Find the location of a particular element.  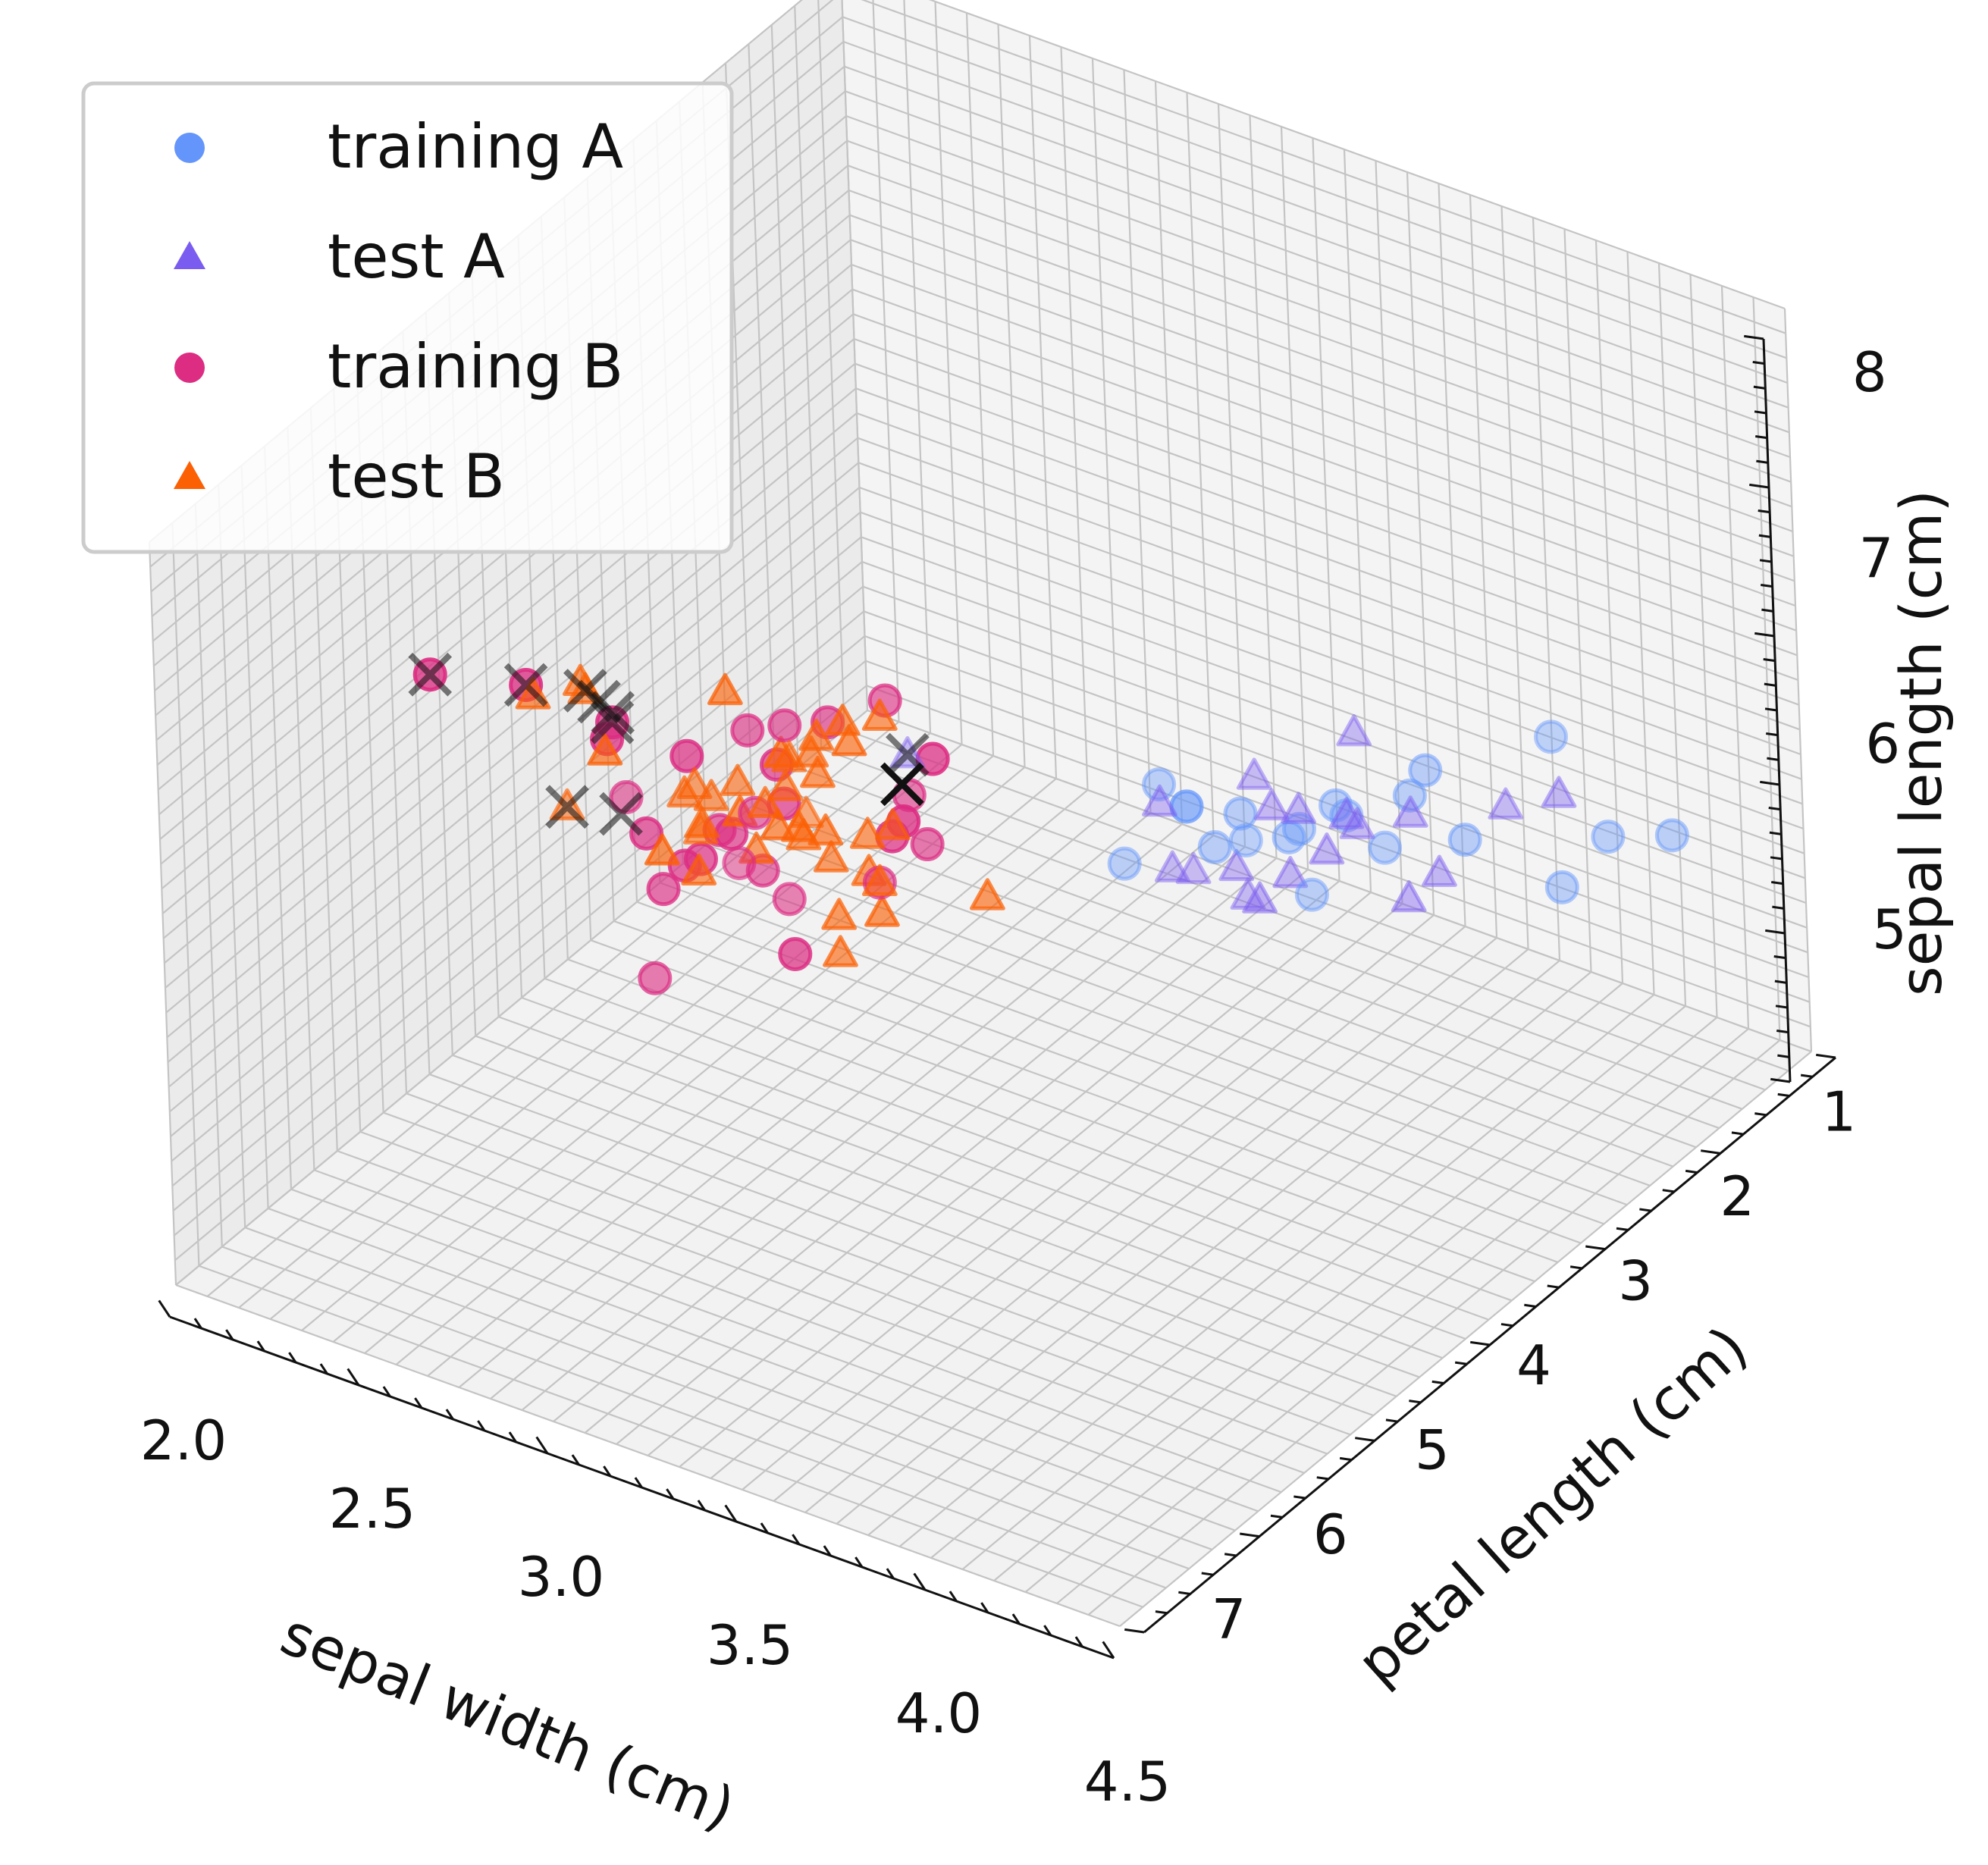

legend-box is located at coordinates (407, 318).